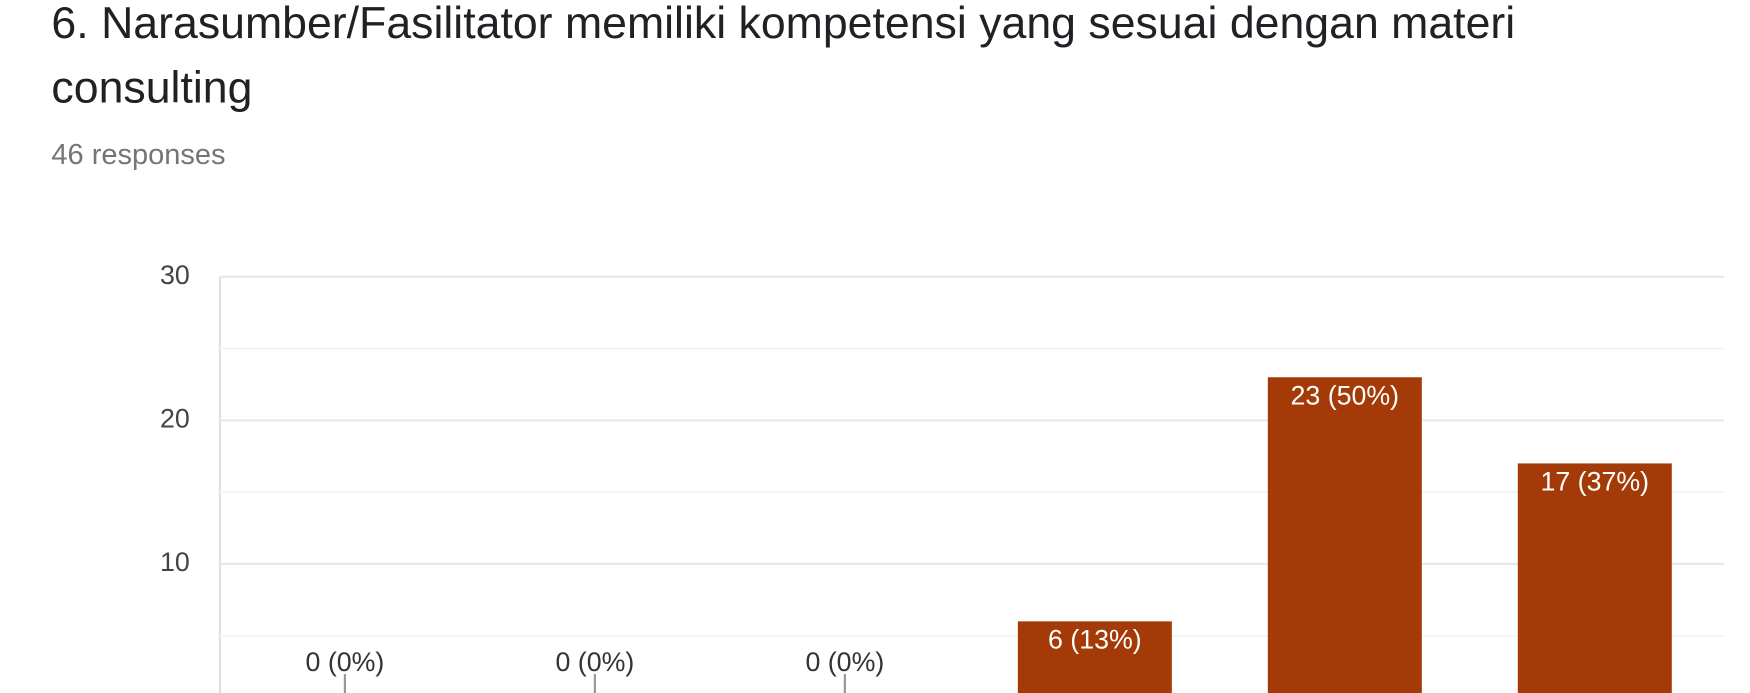 Image resolution: width=1750 pixels, height=693 pixels. Describe the element at coordinates (175, 562) in the screenshot. I see `y-tick-label: 10` at that location.